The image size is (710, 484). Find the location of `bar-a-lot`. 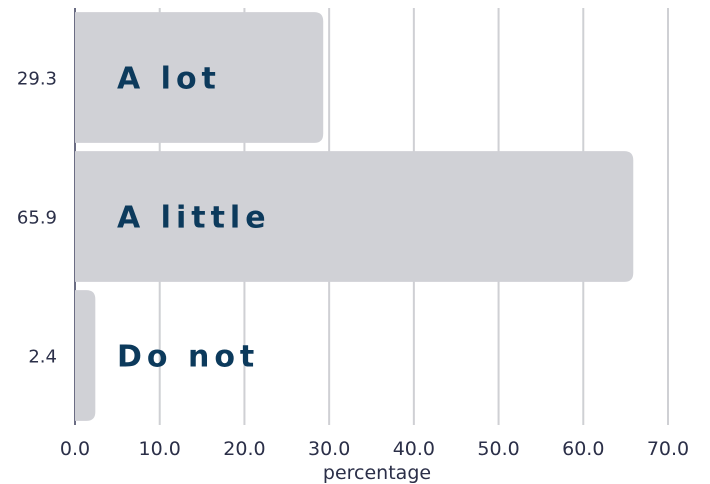

bar-a-lot is located at coordinates (199, 77).